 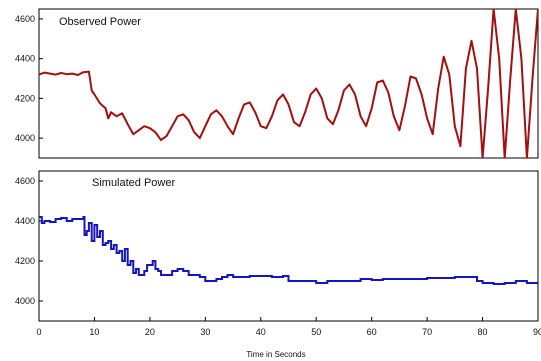 What do you see at coordinates (25, 19) in the screenshot?
I see `observed-ytick-label: 4600` at bounding box center [25, 19].